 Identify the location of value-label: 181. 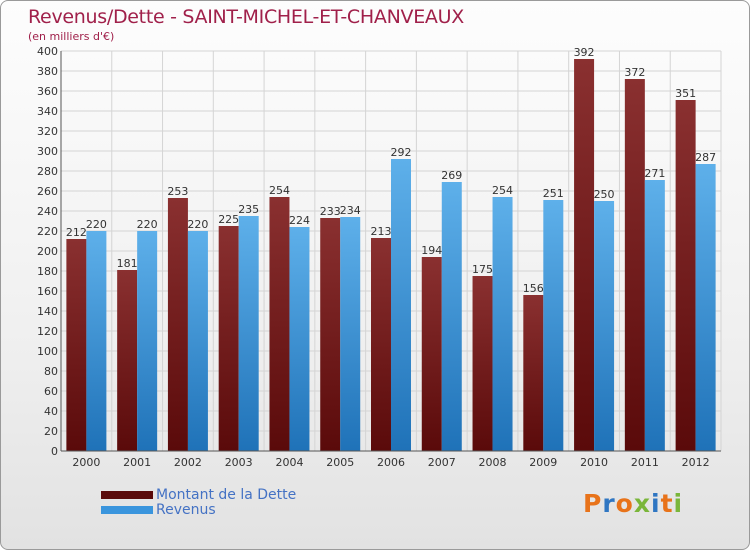
(127, 263).